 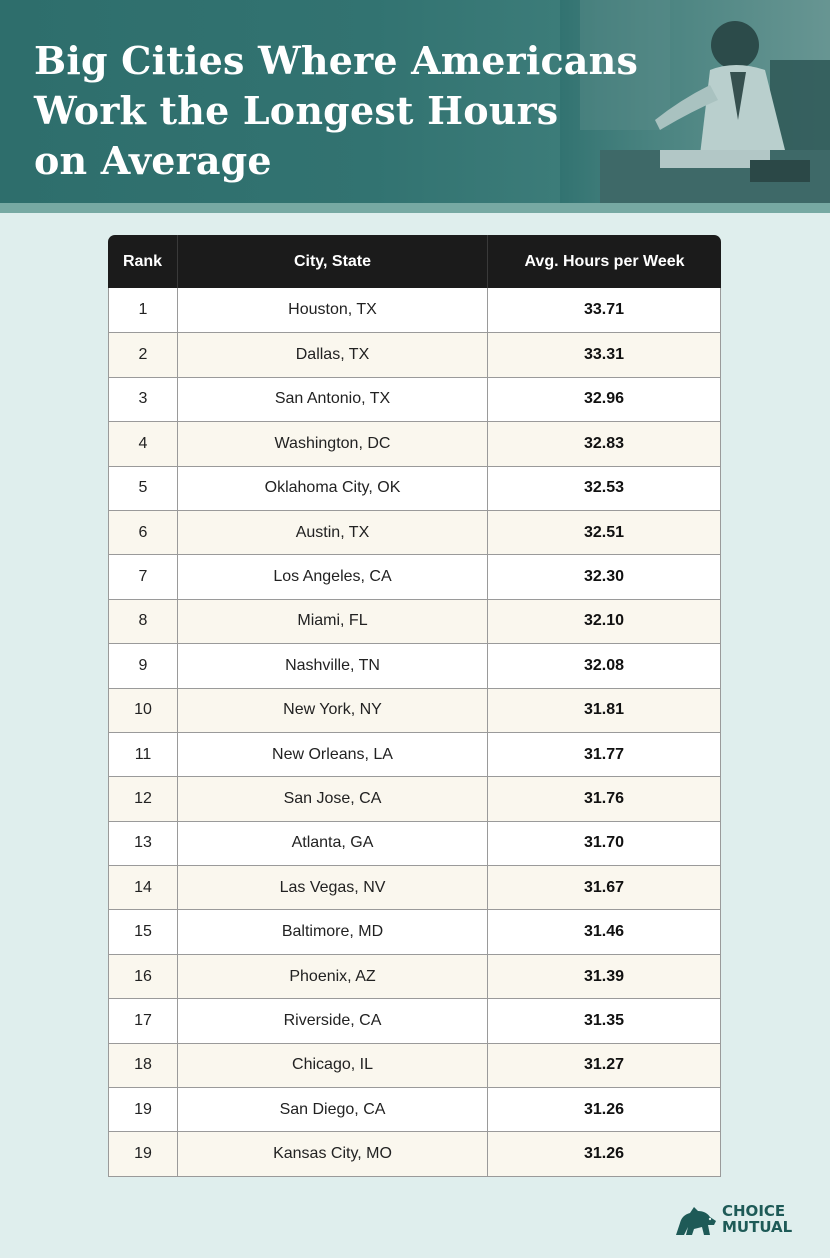 I want to click on hours-cell: 31.27, so click(x=604, y=1065).